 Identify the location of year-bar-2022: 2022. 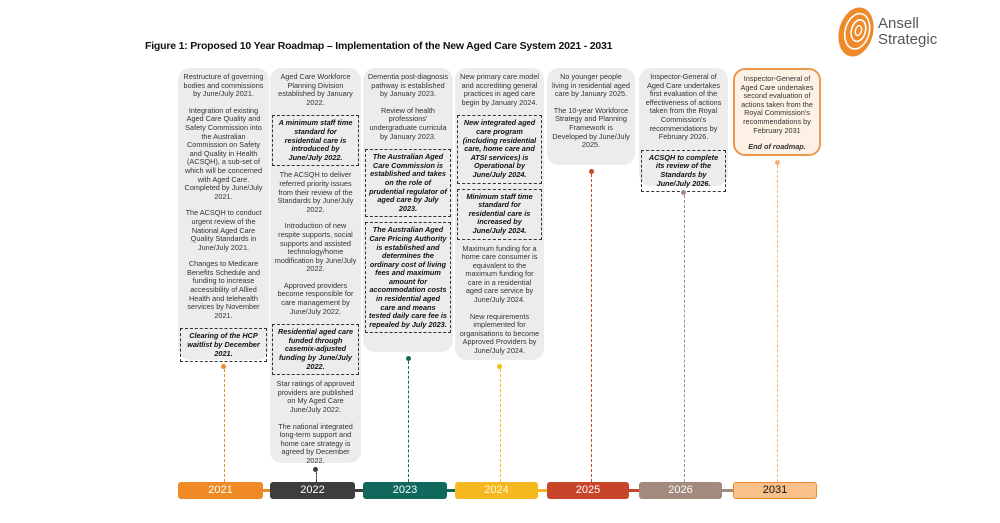
(312, 490).